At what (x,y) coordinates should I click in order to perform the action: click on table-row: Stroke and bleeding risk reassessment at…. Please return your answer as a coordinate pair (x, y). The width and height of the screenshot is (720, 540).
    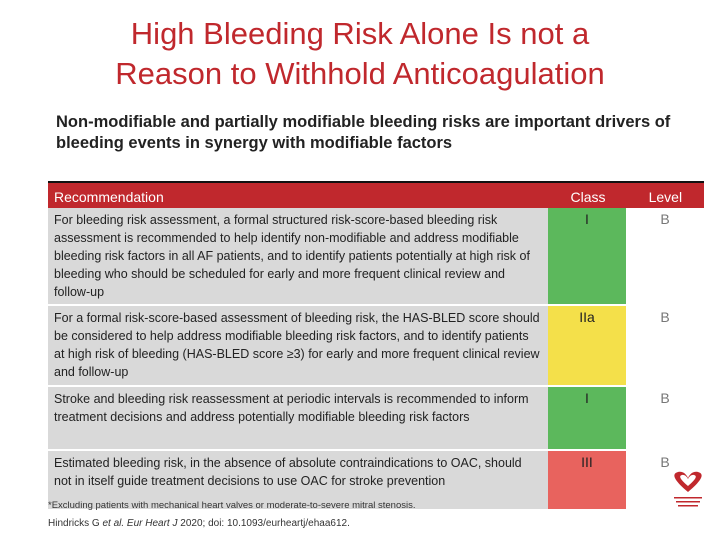
    Looking at the image, I should click on (376, 419).